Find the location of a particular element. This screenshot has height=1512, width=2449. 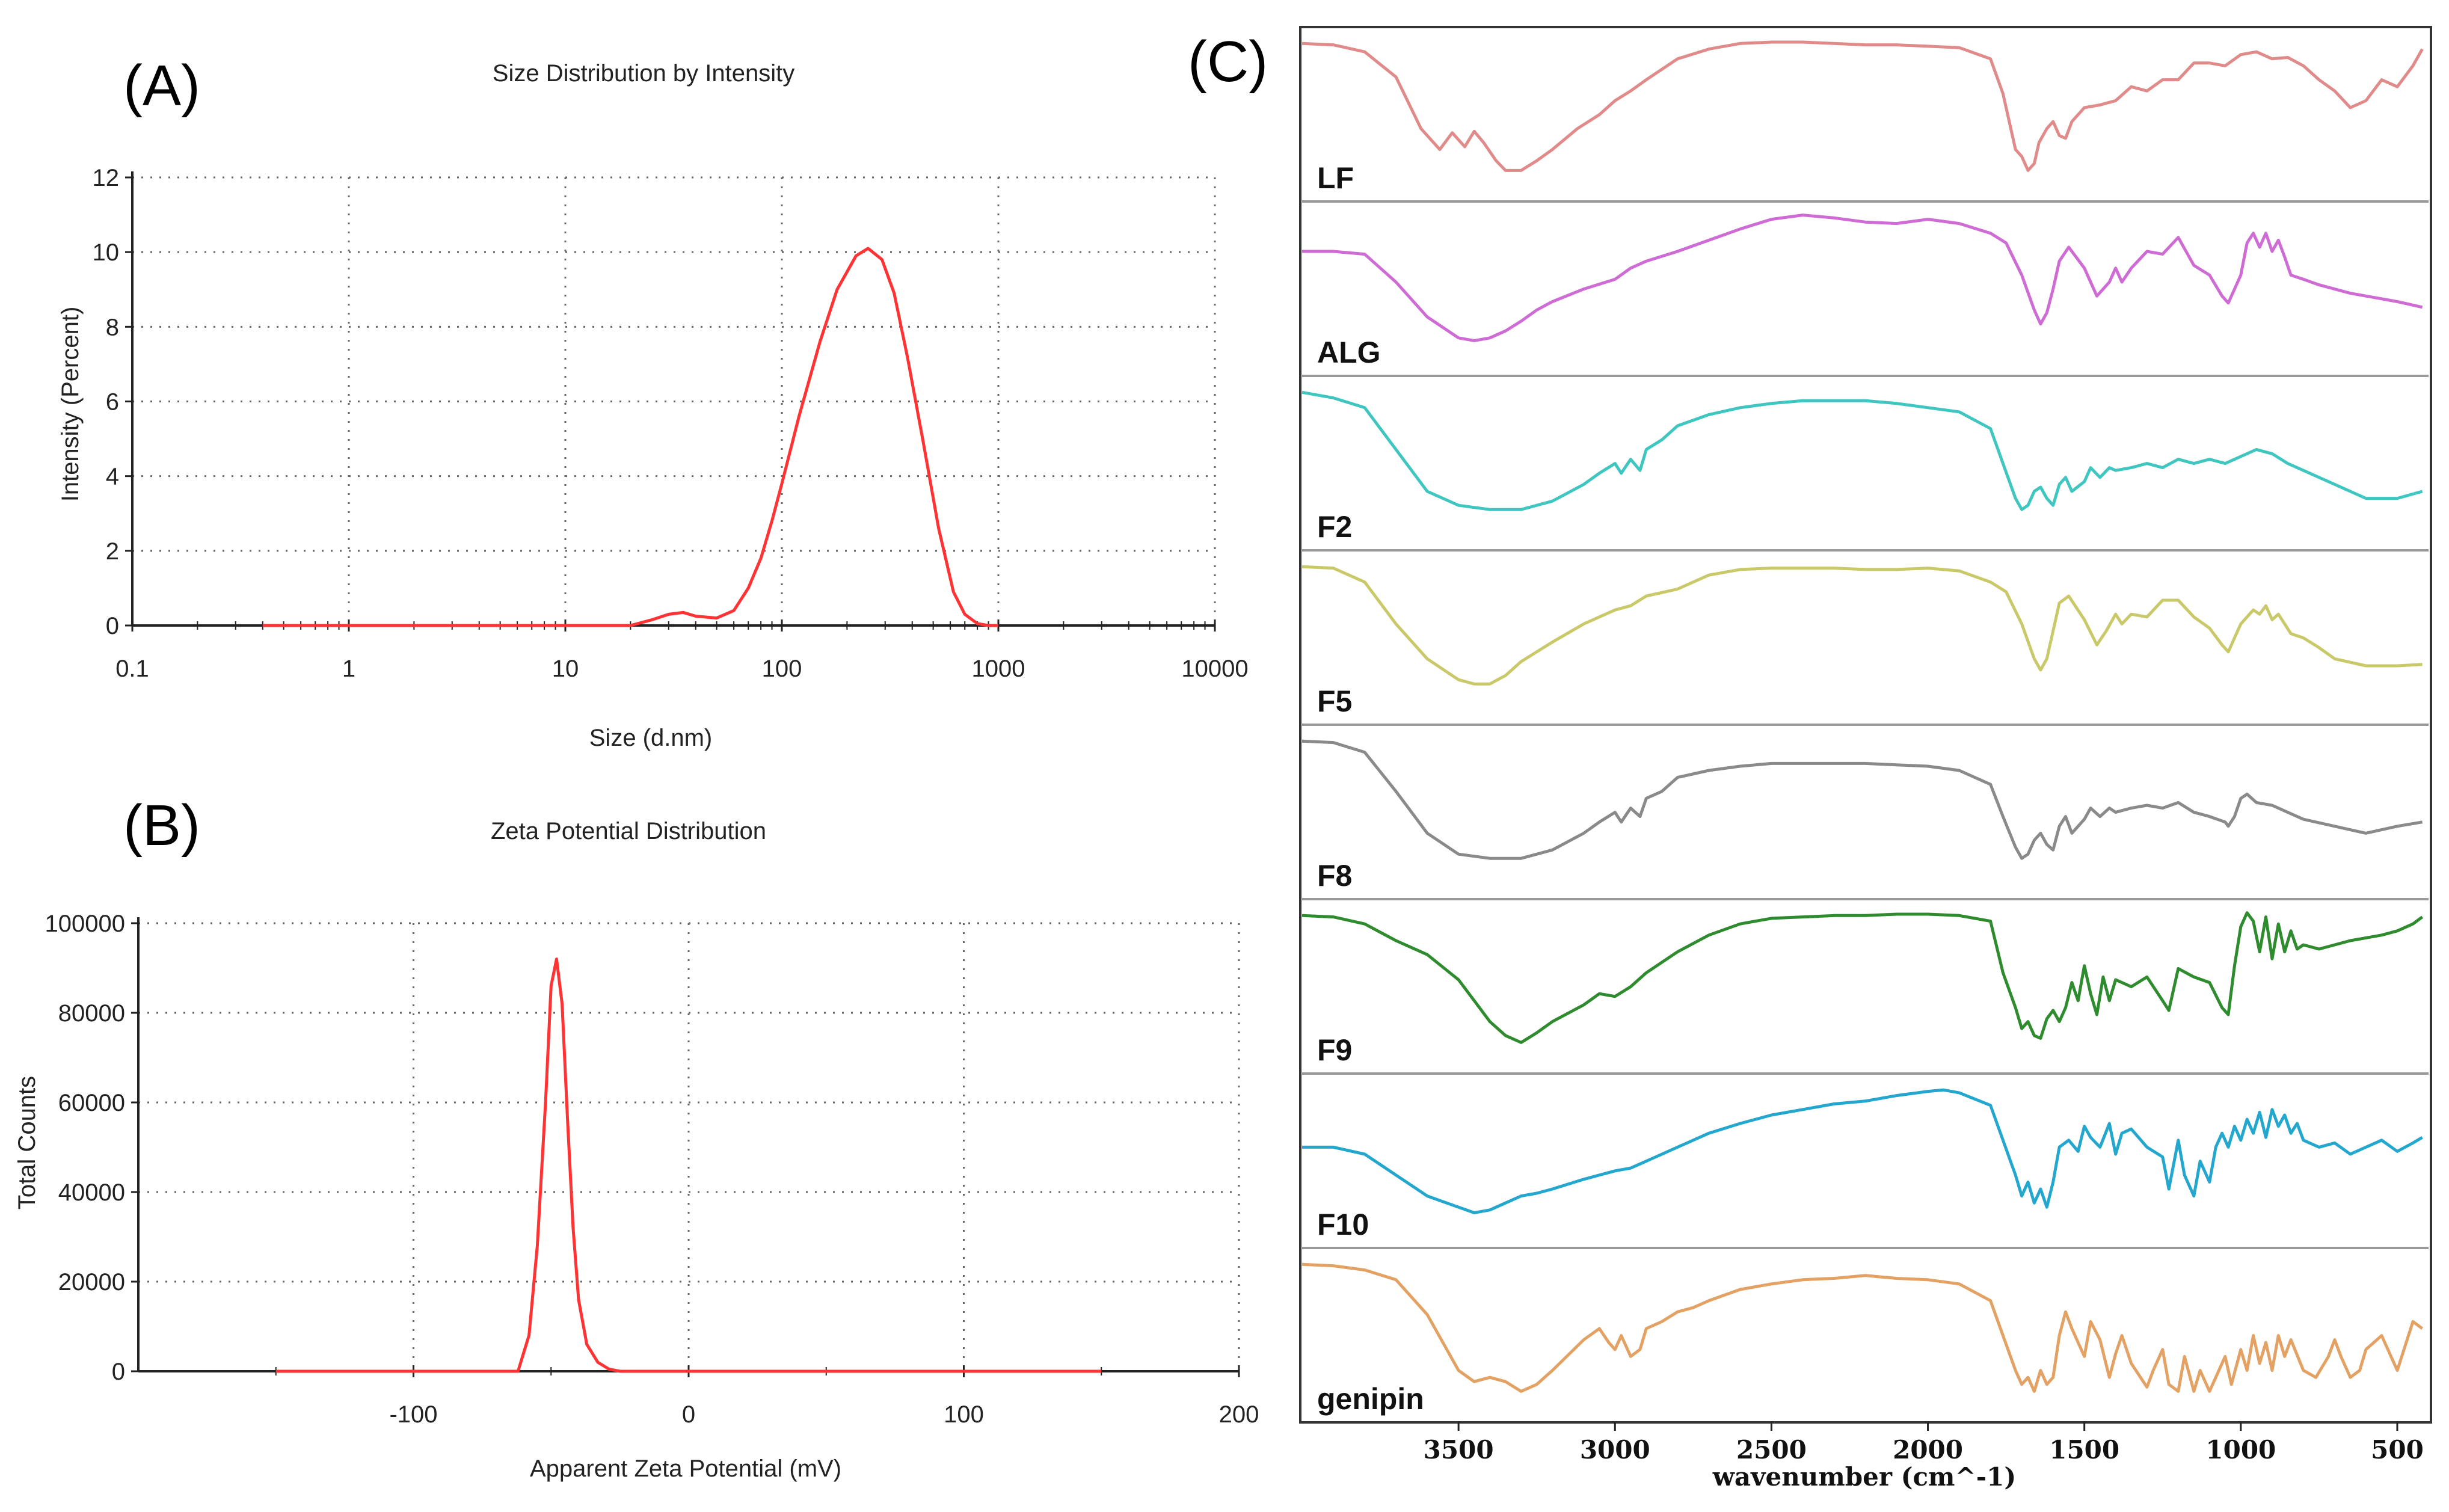

ftir-spectrum-label: F10 is located at coordinates (1343, 1225).